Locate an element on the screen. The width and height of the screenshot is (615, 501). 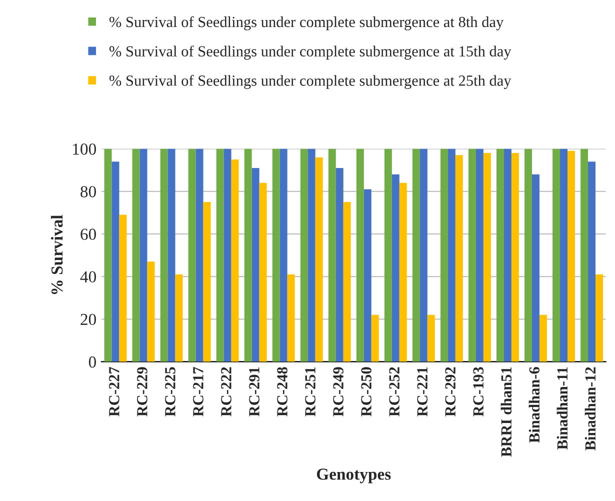
y-tick-label: 100 is located at coordinates (84, 149).